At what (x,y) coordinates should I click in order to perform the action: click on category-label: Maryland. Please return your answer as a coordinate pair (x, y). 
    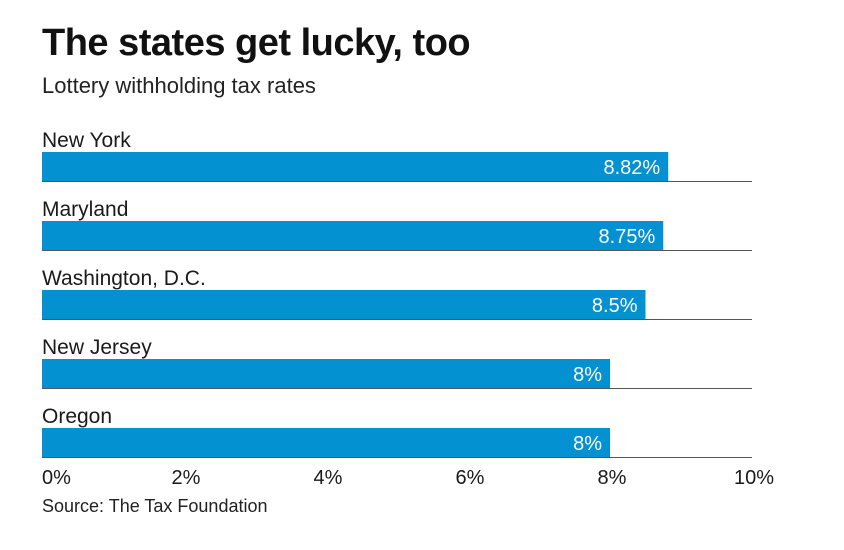
    Looking at the image, I should click on (85, 209).